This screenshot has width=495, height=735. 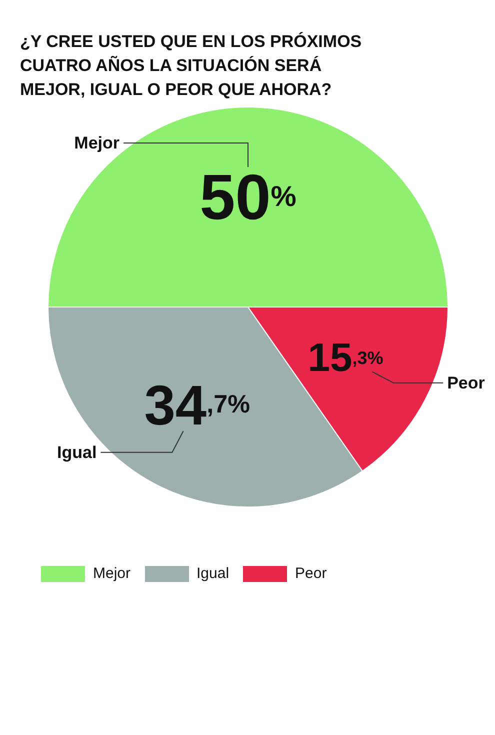 I want to click on chart-title: ¿Y CREE USTED QUE EN LOS PRÓXIMOS CUATRO AÑOS LA SITUACIÓN SERÁ MEJOR, IGUAL O PEOR QUE AHORA?, so click(x=191, y=66).